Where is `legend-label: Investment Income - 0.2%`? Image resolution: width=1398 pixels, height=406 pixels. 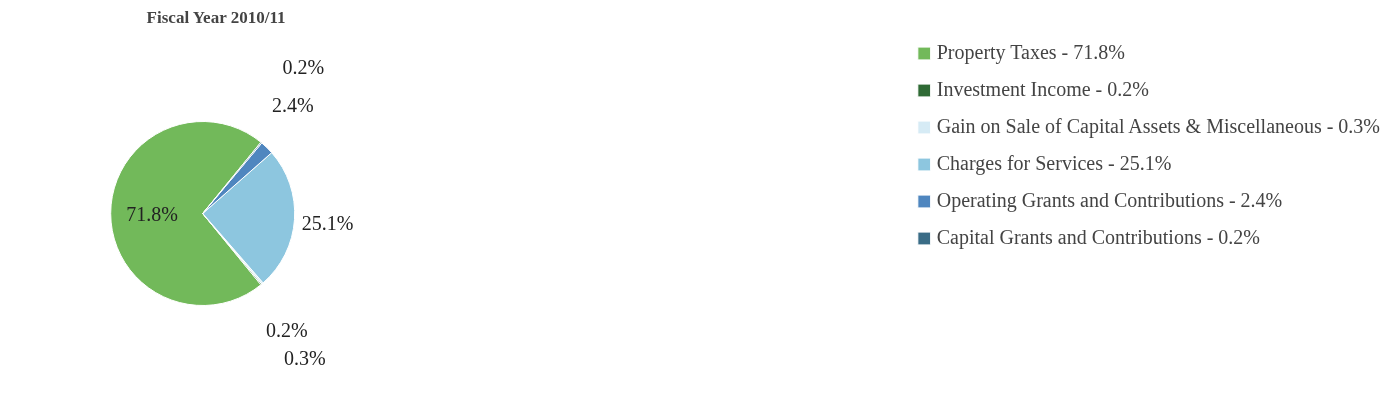
legend-label: Investment Income - 0.2% is located at coordinates (1042, 89).